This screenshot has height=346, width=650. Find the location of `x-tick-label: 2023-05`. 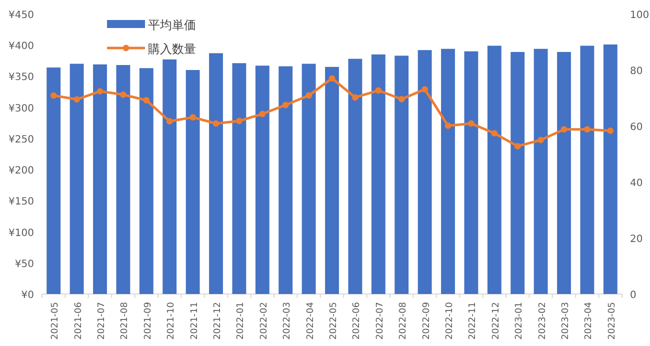

x-tick-label: 2023-05 is located at coordinates (612, 321).